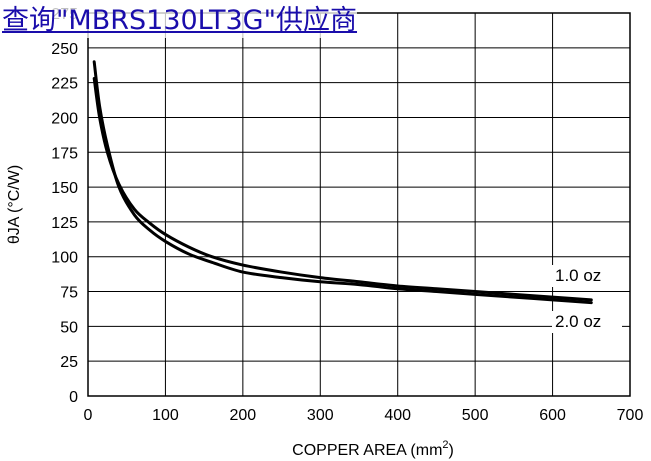 The height and width of the screenshot is (461, 651). I want to click on series-label: 2.0 oz, so click(578, 321).